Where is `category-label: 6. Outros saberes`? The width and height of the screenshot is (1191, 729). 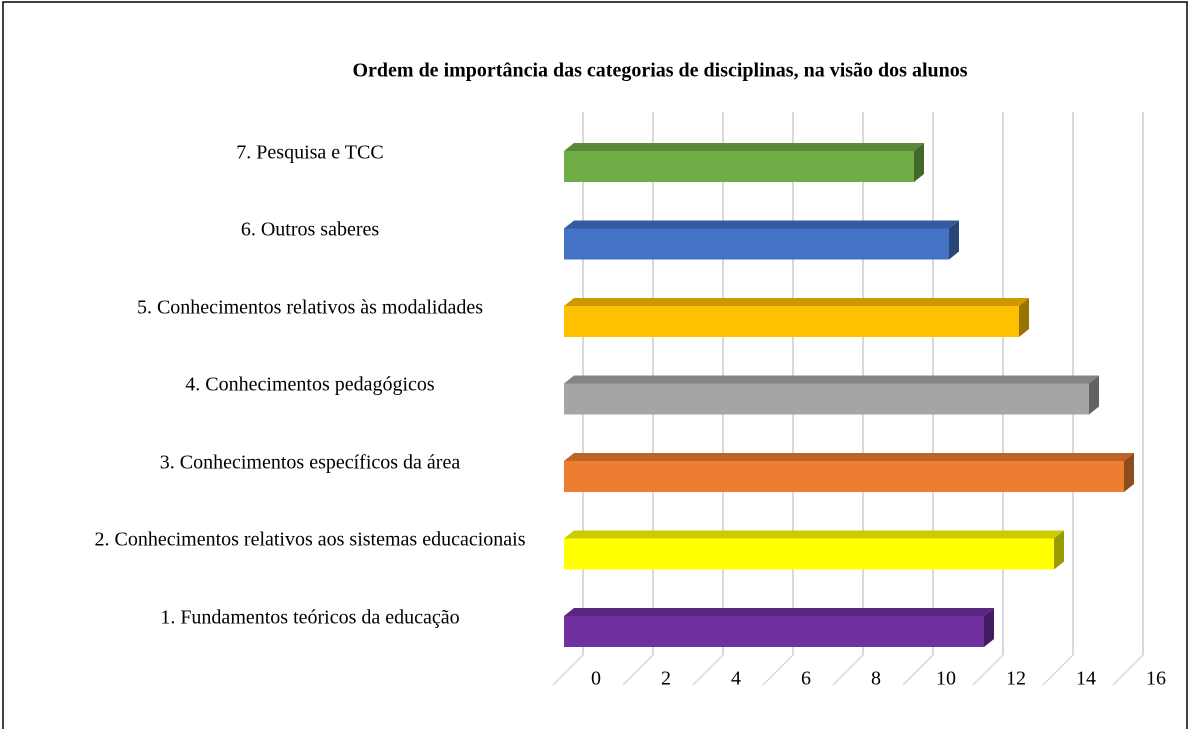 category-label: 6. Outros saberes is located at coordinates (310, 229).